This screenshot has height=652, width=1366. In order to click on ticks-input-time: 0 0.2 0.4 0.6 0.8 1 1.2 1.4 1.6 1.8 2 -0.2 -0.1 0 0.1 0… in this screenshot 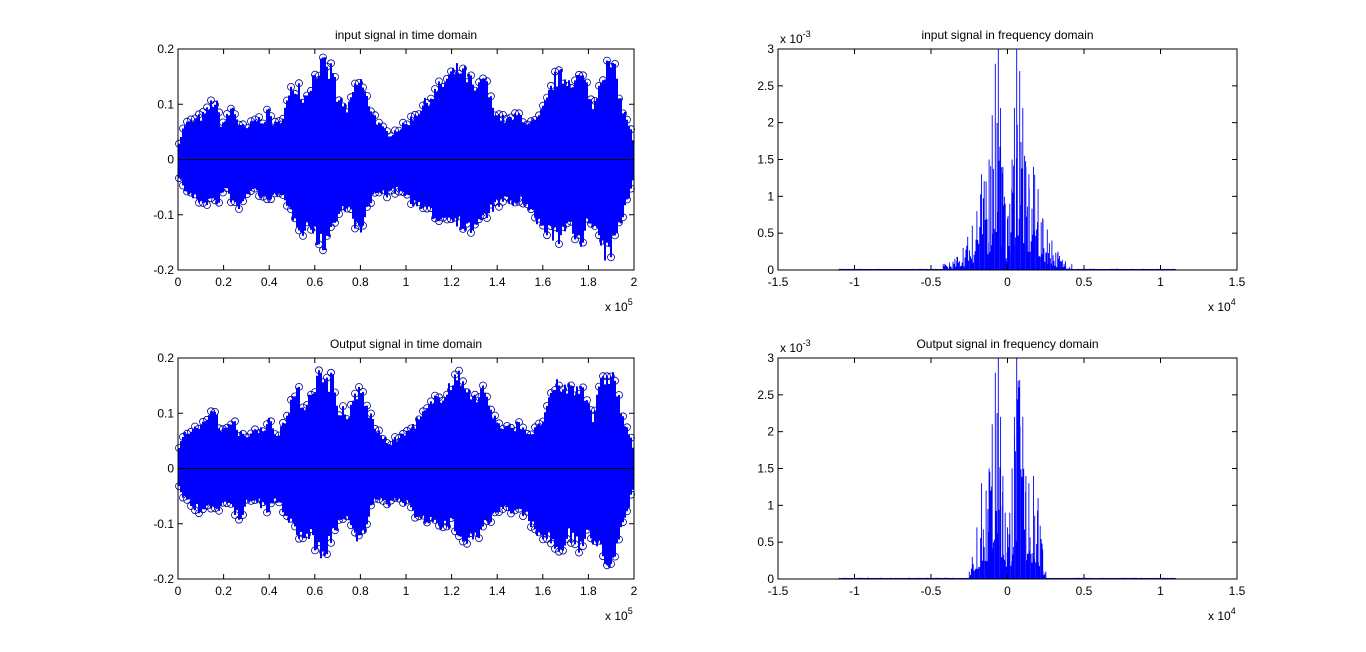, I will do `click(395, 165)`.